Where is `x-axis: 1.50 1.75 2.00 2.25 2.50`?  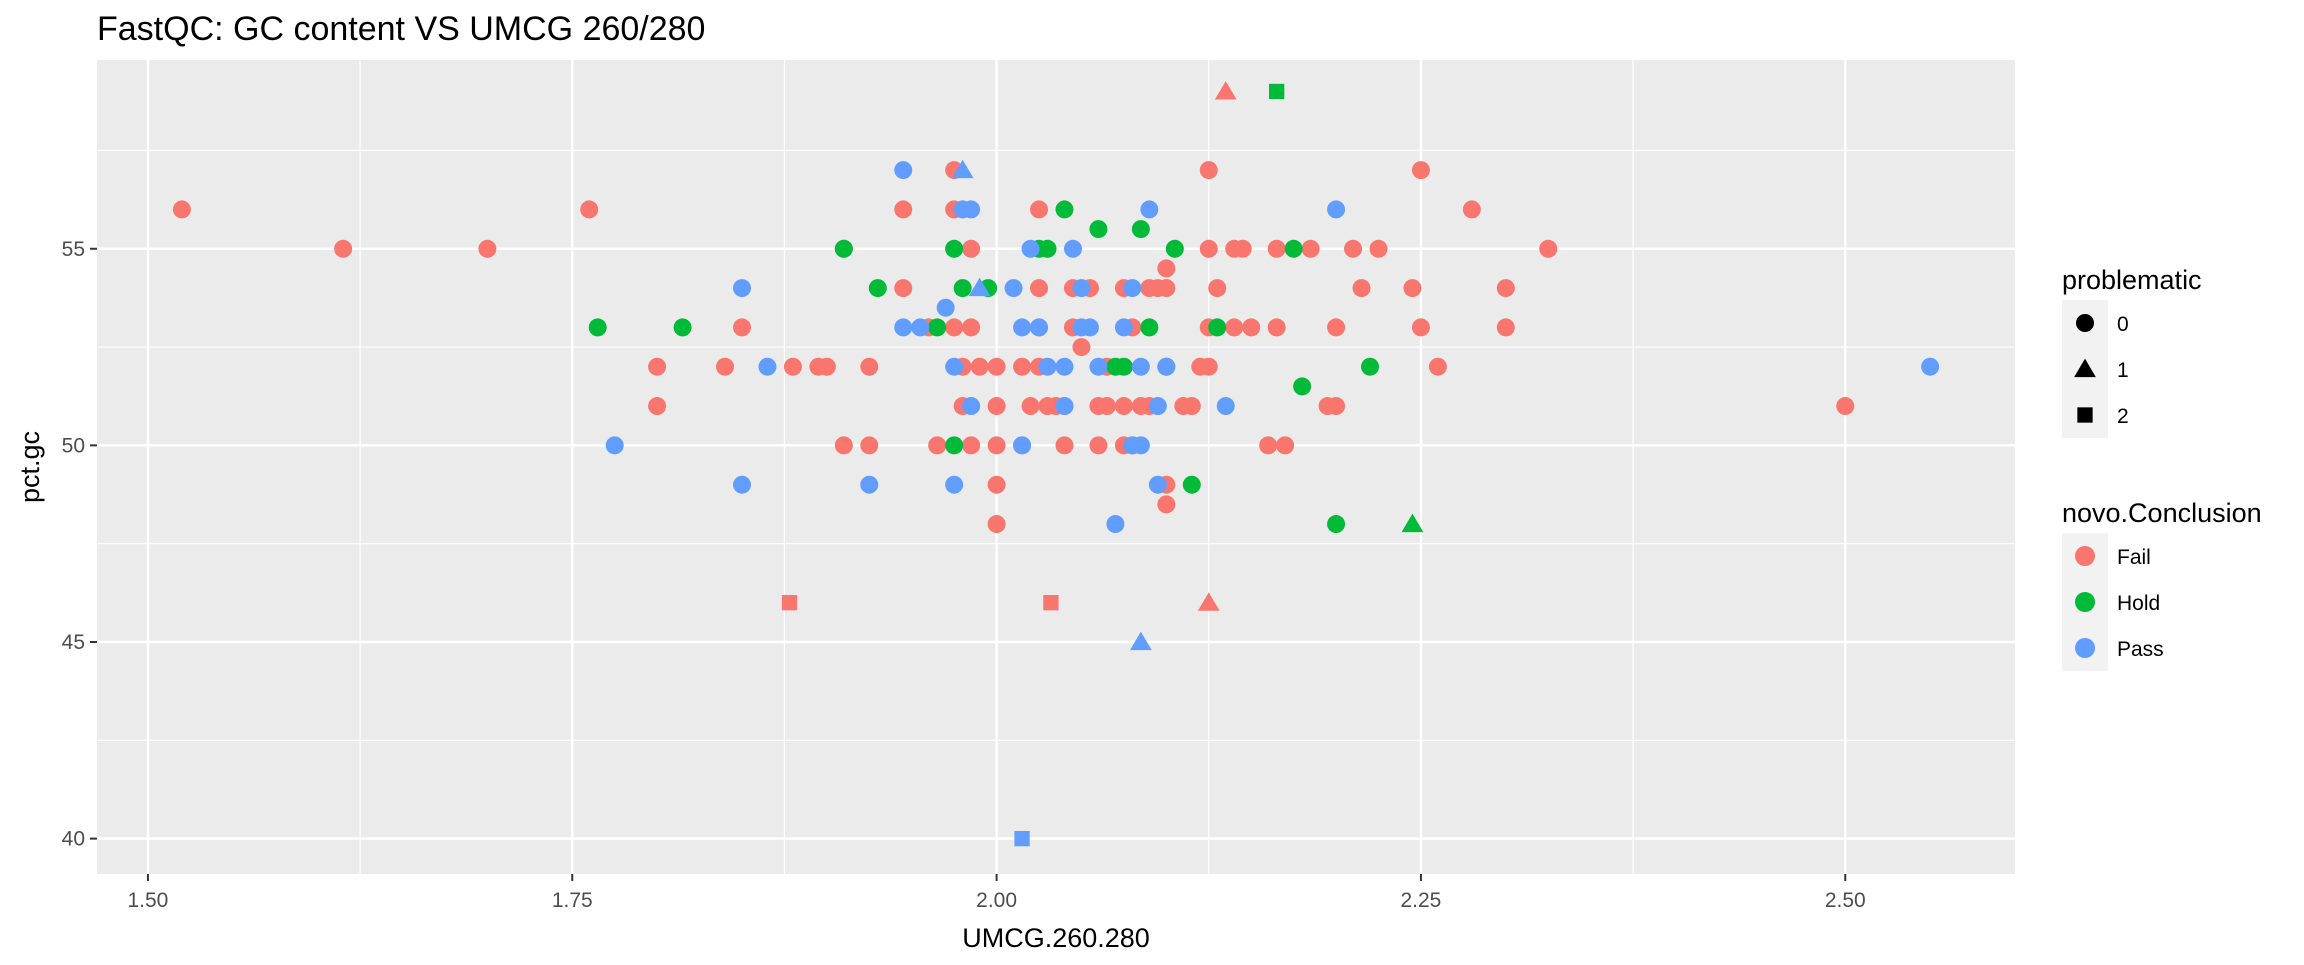 x-axis: 1.50 1.75 2.00 2.25 2.50 is located at coordinates (996, 893).